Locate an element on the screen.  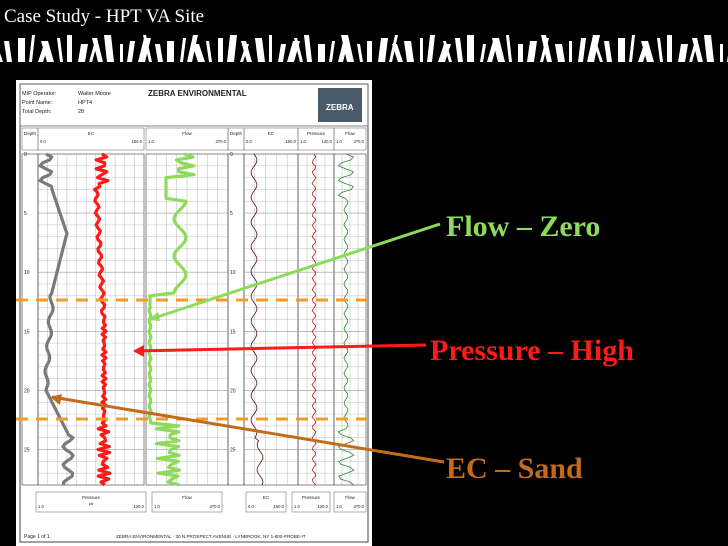
footer-track-max: 120.0 is located at coordinates (323, 506).